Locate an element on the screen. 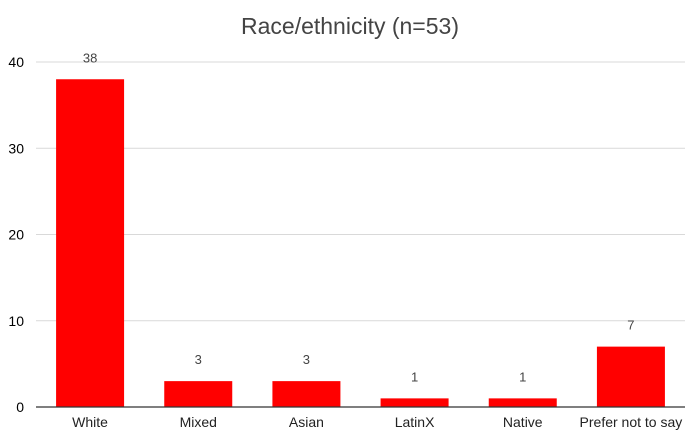 Image resolution: width=700 pixels, height=433 pixels. x-tick-label: Mixed is located at coordinates (198, 422).